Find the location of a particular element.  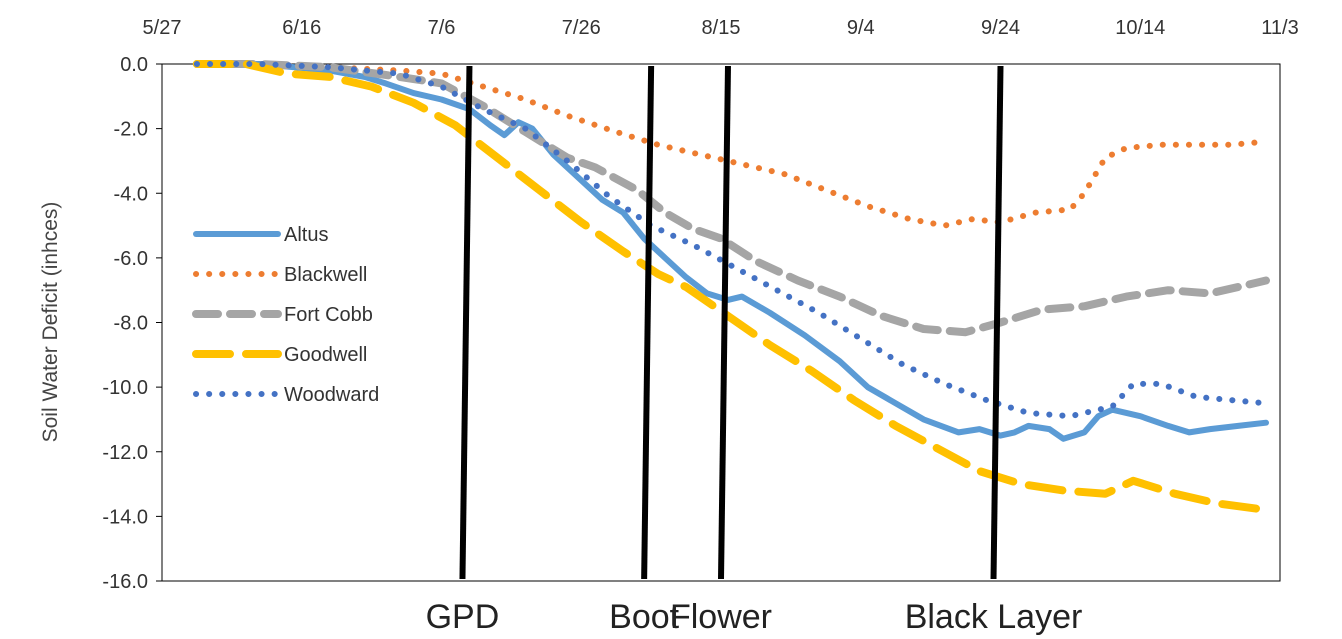

y-tick-label: -2.0 is located at coordinates (131, 130).